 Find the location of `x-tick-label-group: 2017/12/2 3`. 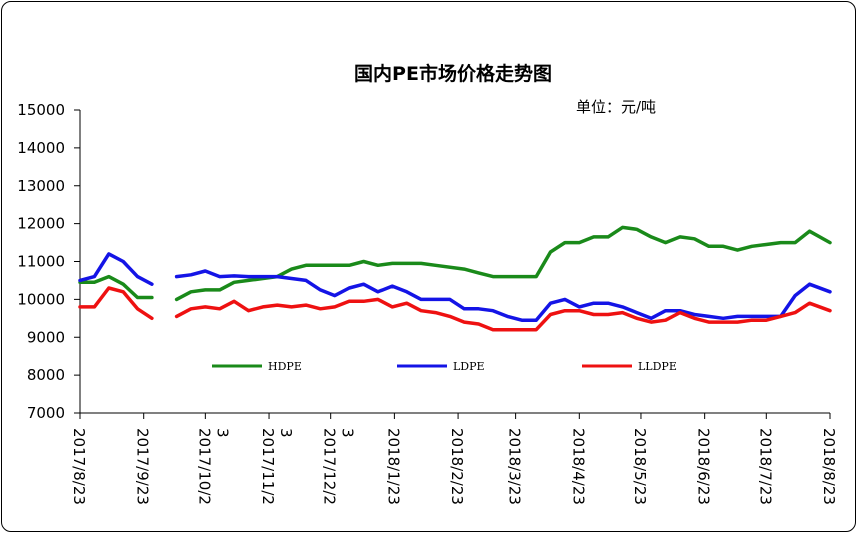

x-tick-label-group: 2017/12/2 3 is located at coordinates (339, 466).